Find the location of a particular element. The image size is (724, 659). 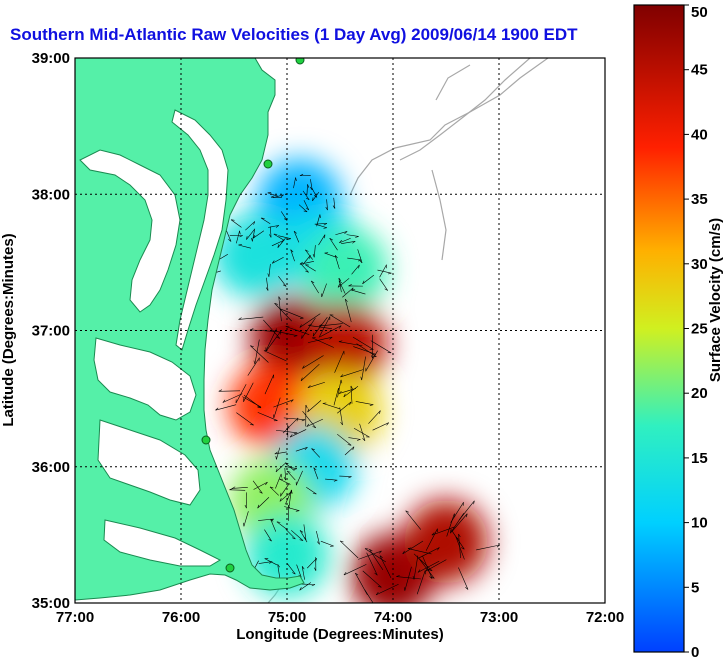

x-axis-label: Longitude (Degrees:Minutes) is located at coordinates (340, 634).